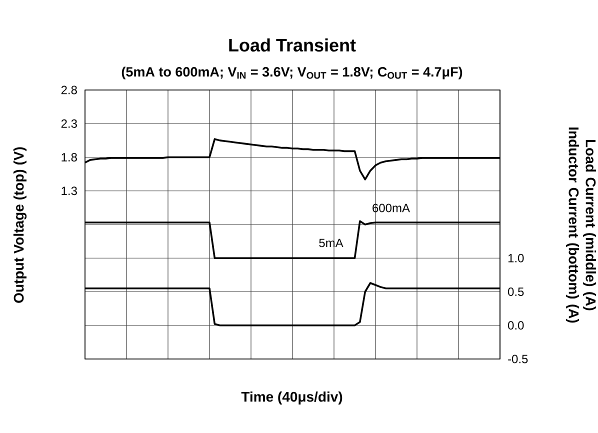 The height and width of the screenshot is (433, 598). Describe the element at coordinates (516, 292) in the screenshot. I see `y2-tick-label: 0.5` at that location.